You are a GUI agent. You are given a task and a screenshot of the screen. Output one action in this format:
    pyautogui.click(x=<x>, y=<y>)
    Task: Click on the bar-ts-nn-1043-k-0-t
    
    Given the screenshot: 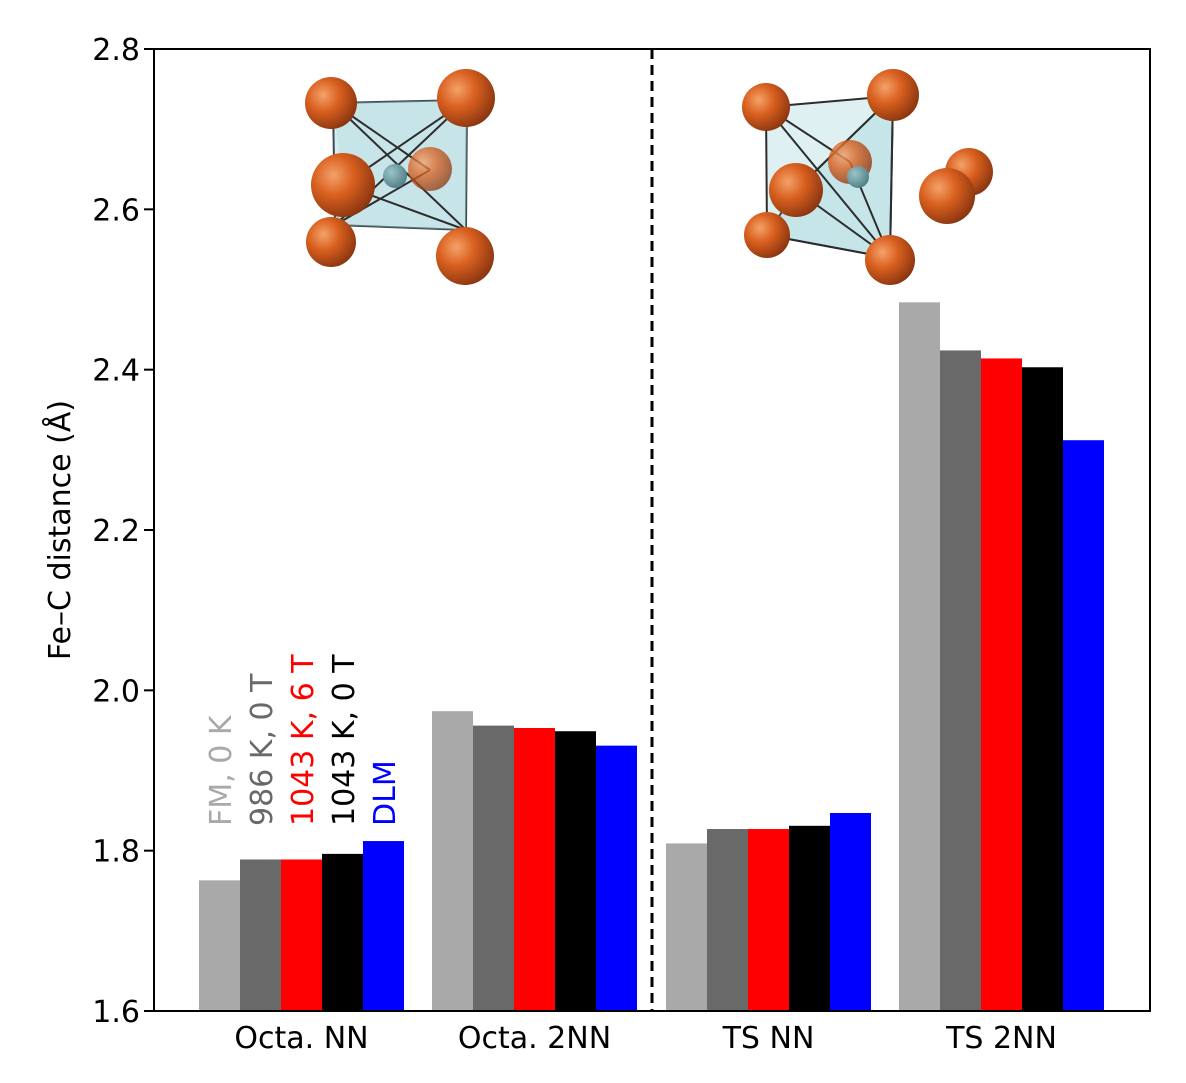 What is the action you would take?
    pyautogui.click(x=809, y=918)
    